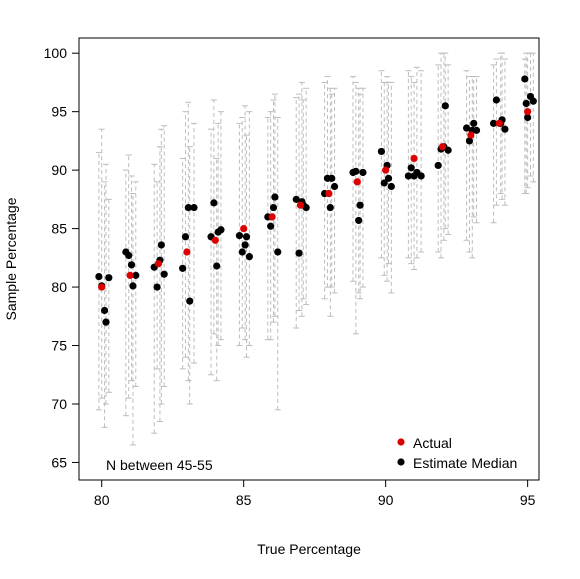 The width and height of the screenshot is (580, 579). I want to click on y-tick-label: 80, so click(59, 287).